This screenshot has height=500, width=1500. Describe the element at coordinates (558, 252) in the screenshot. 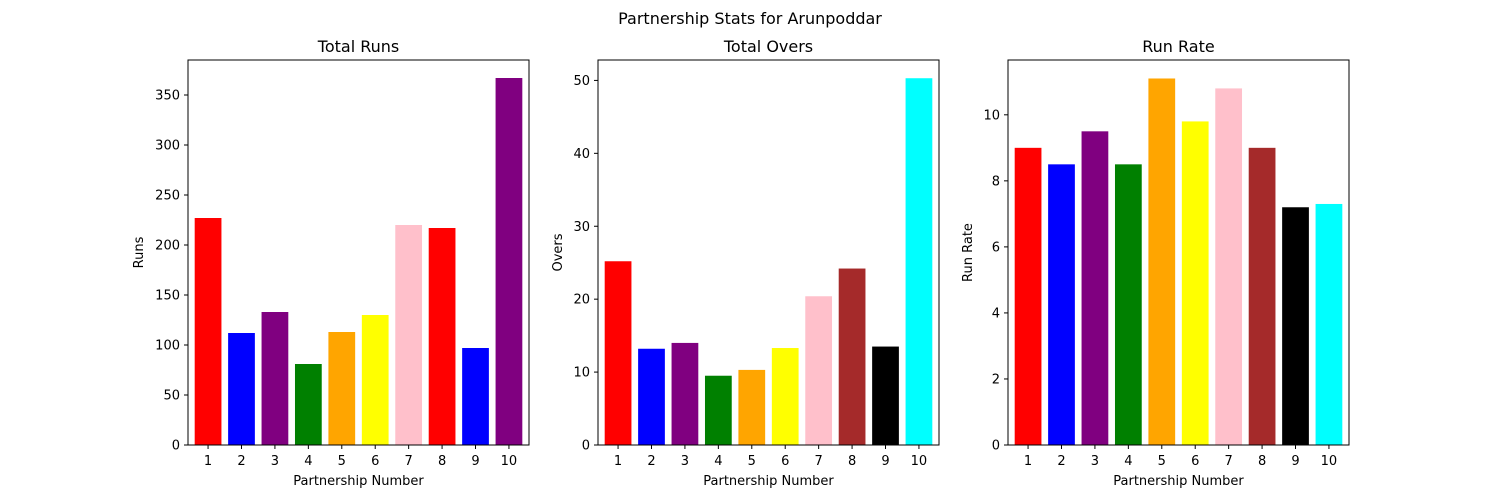

I see `overs-chart-y-label: Overs` at that location.